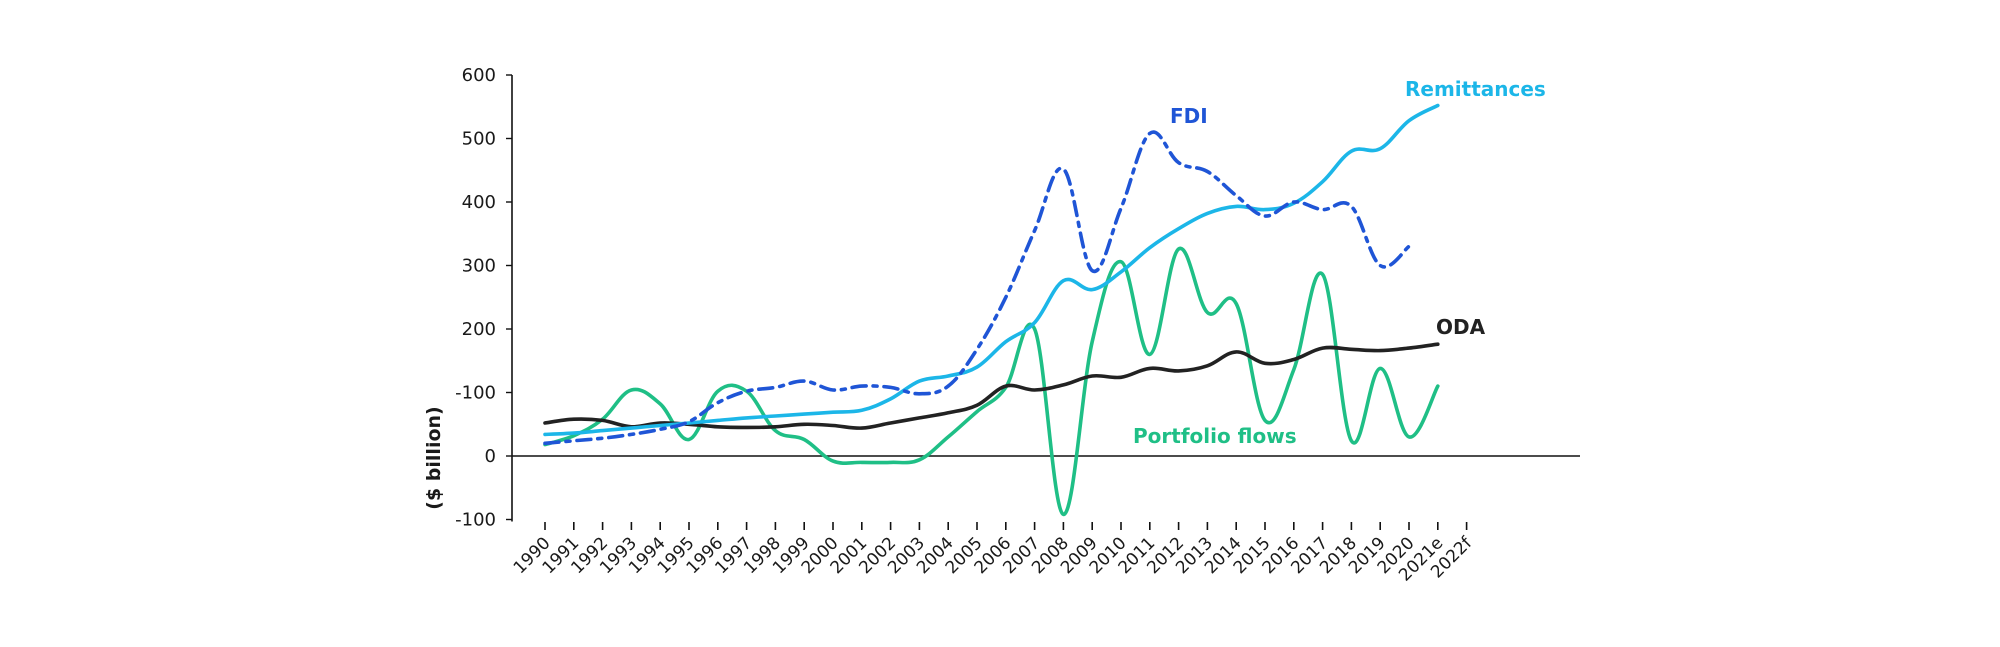 The image size is (2000, 647). What do you see at coordinates (490, 456) in the screenshot?
I see `y-tick-label: 0` at bounding box center [490, 456].